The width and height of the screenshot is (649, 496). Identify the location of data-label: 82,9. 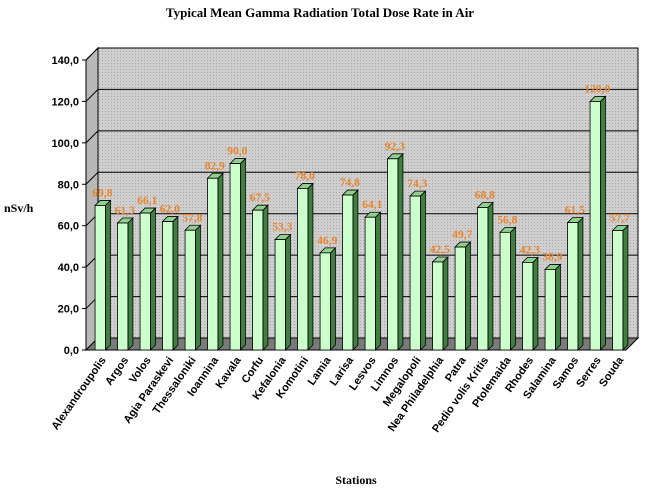
(215, 166).